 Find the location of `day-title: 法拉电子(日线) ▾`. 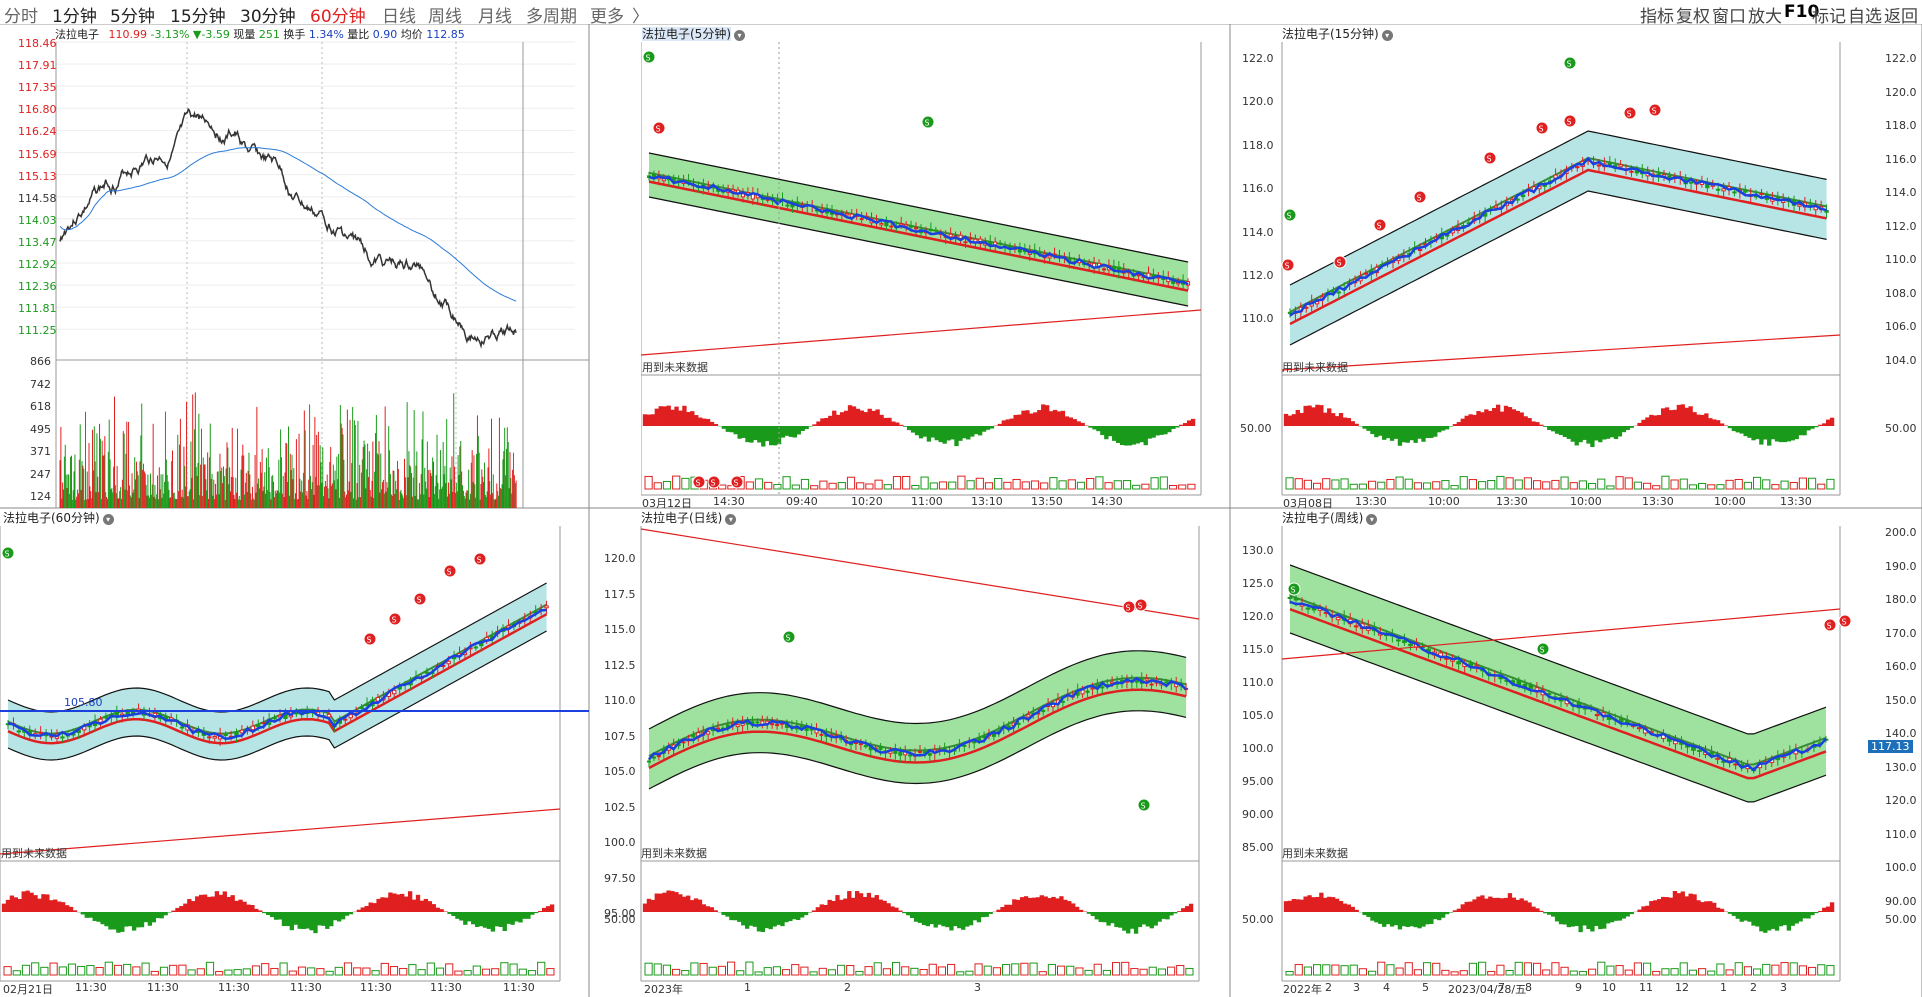

day-title: 法拉电子(日线) ▾ is located at coordinates (689, 517).